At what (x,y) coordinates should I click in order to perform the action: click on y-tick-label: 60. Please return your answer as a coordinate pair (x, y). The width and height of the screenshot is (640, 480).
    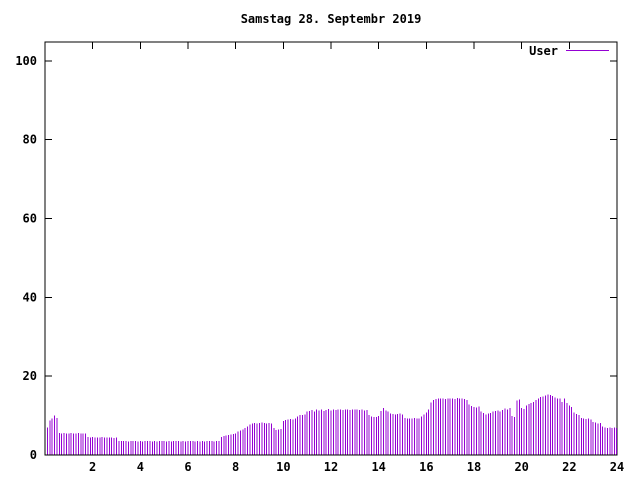
    Looking at the image, I should click on (30, 219).